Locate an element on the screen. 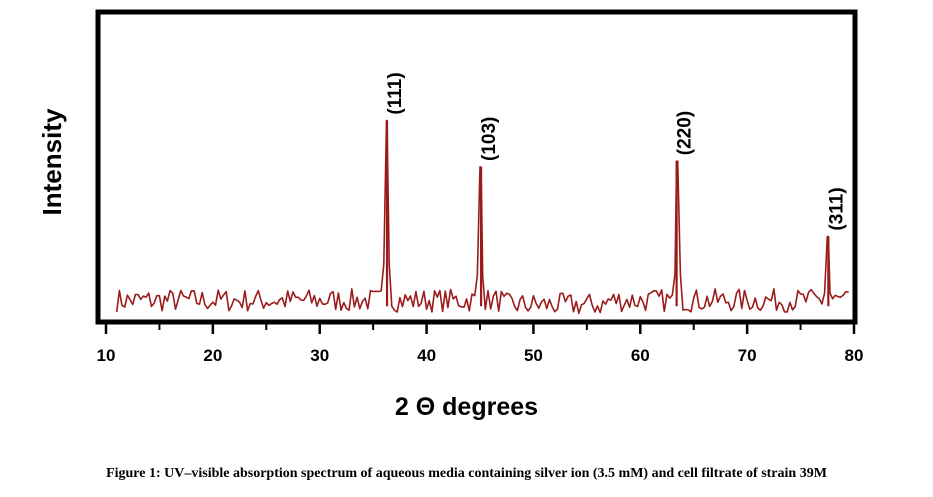  x-axis-tick-labels: 10 20 30 40 50 60 70 80 is located at coordinates (480, 355).